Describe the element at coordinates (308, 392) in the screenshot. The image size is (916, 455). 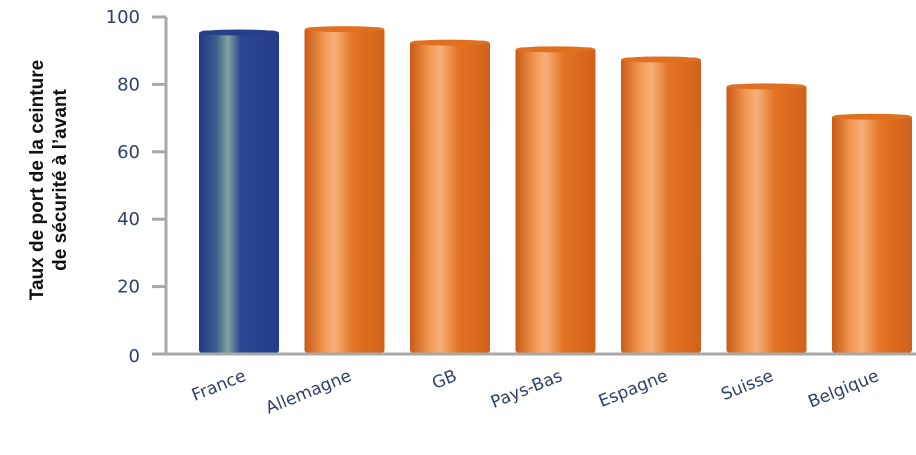
I see `x-tick-label: Allemagne` at that location.